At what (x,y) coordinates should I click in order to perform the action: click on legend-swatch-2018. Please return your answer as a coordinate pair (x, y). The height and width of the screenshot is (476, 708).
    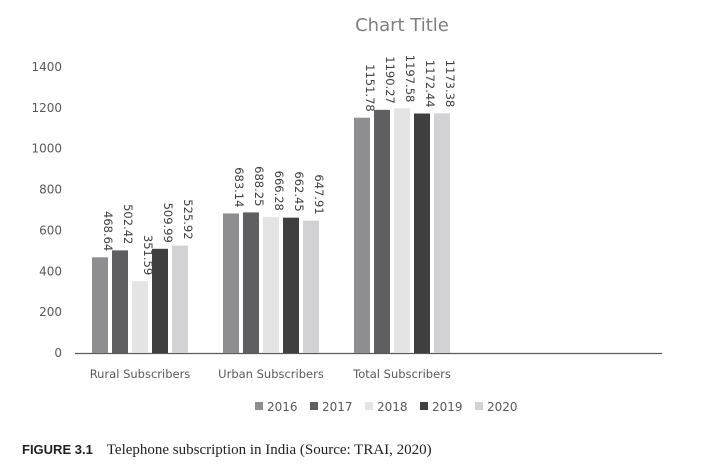
    Looking at the image, I should click on (369, 406).